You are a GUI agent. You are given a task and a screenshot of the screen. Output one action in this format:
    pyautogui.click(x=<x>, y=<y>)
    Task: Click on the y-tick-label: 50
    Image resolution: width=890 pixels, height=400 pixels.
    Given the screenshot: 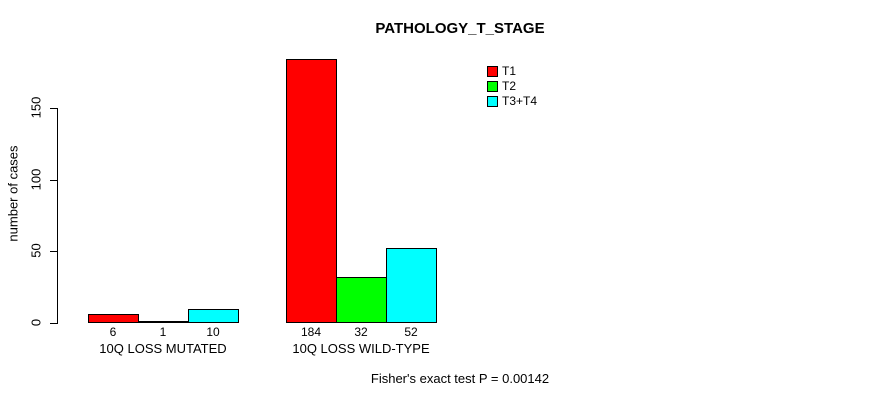 What is the action you would take?
    pyautogui.click(x=36, y=250)
    